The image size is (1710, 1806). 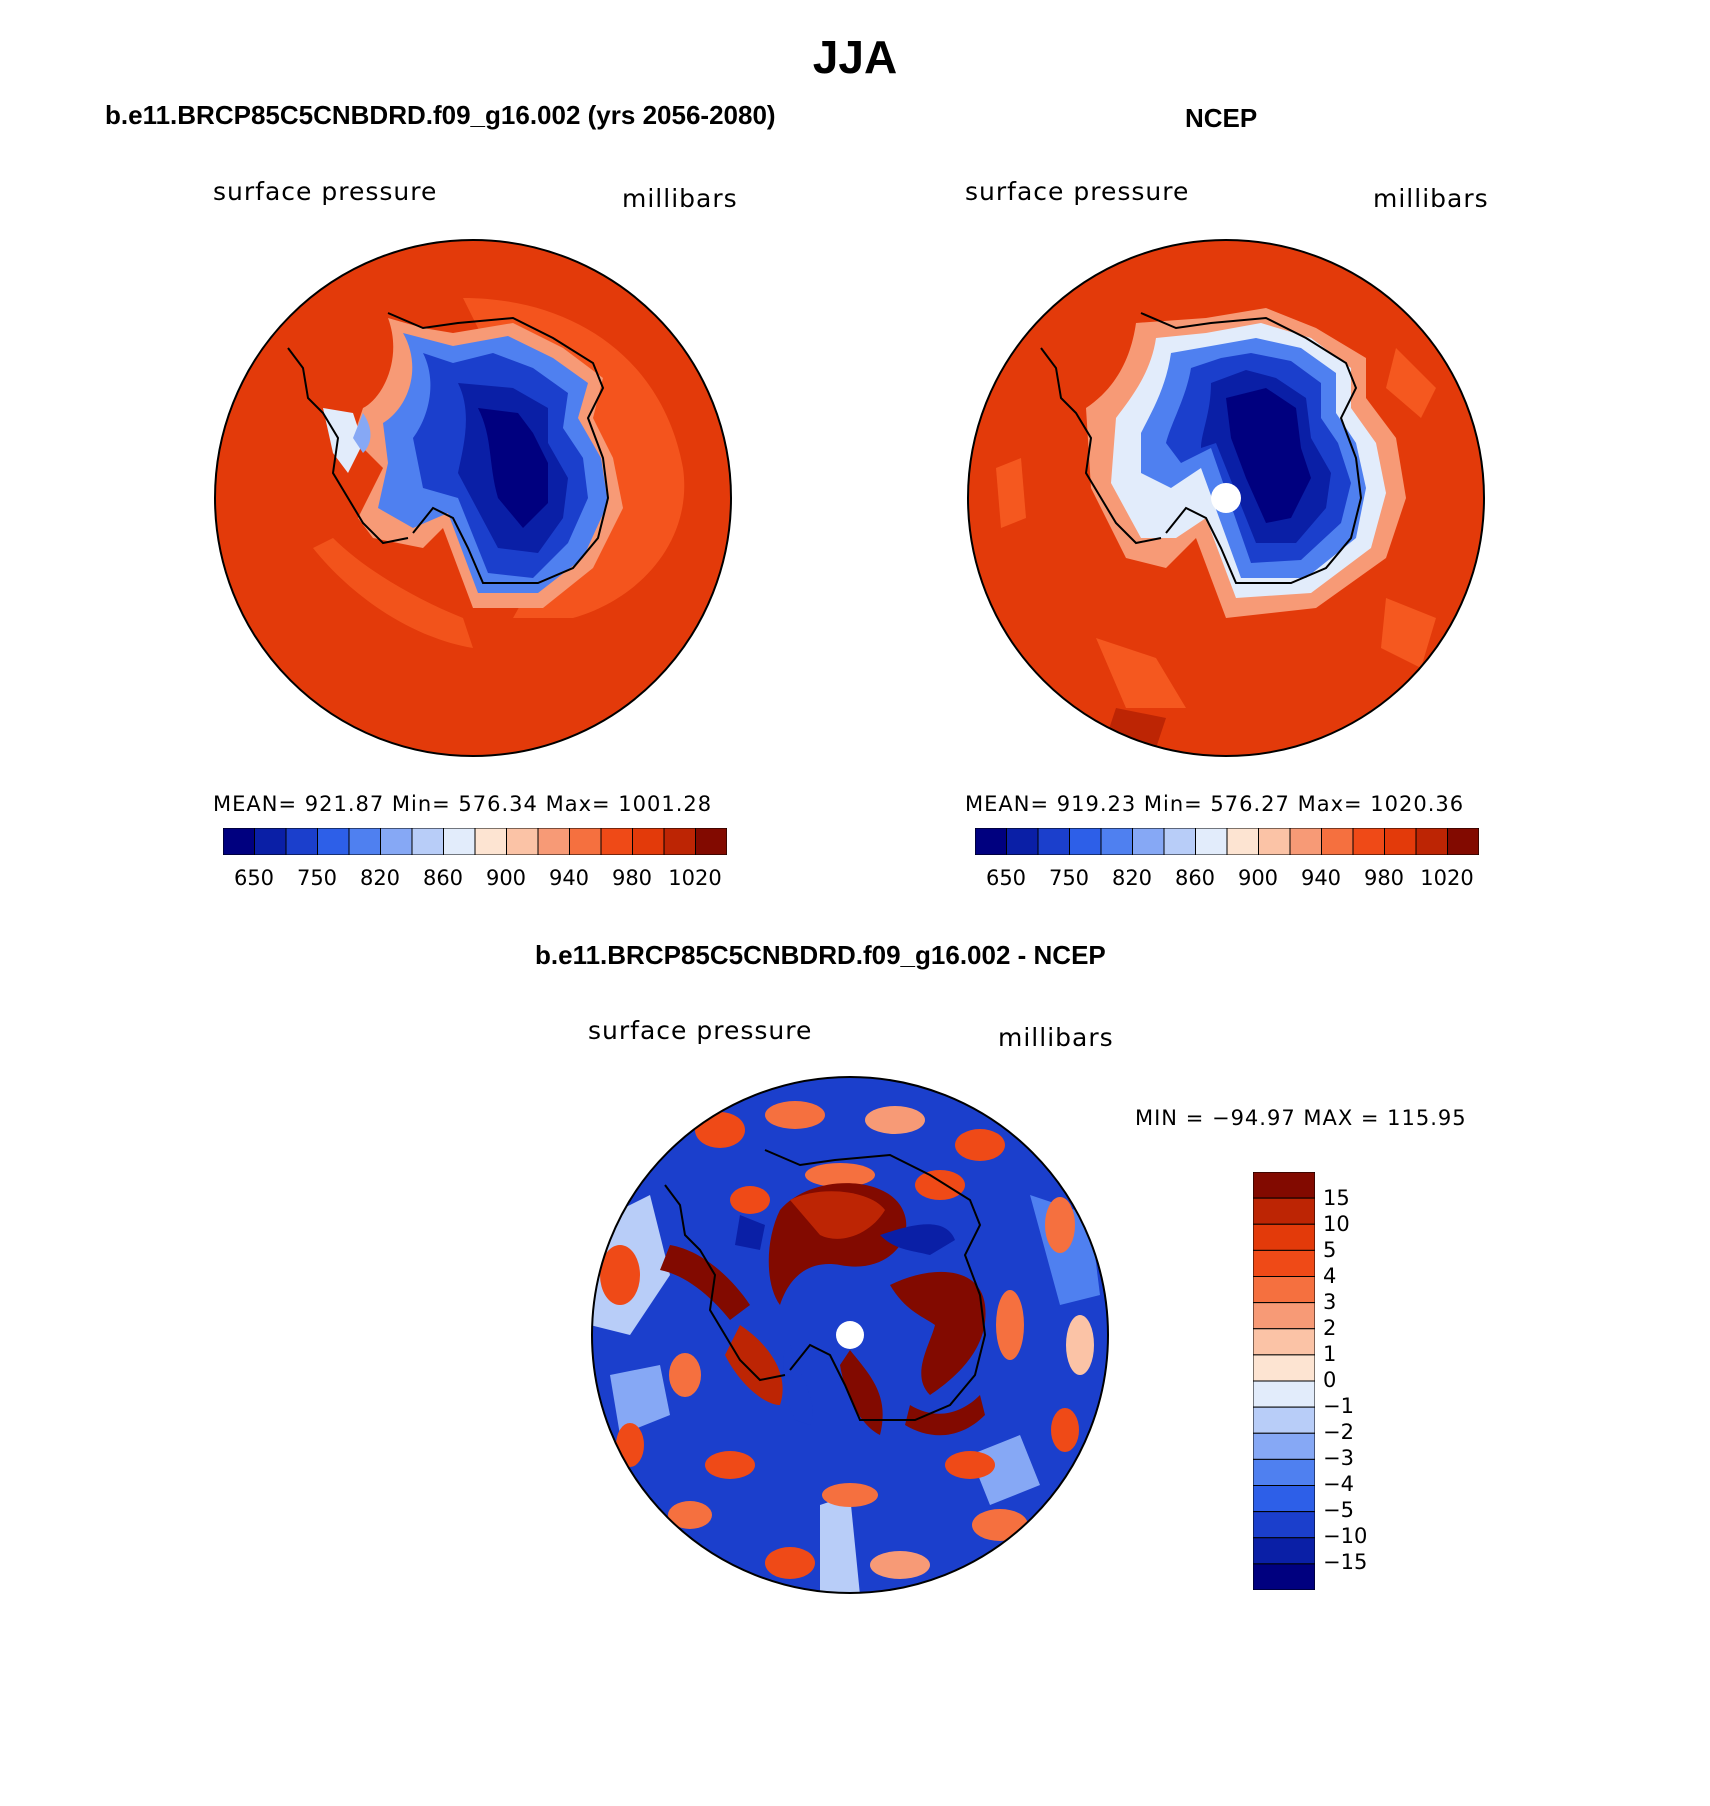 I want to click on diff-panel-title: b.e11.BRCP85C5CNBDRD.f09_g16.002 - NCEP, so click(x=820, y=955).